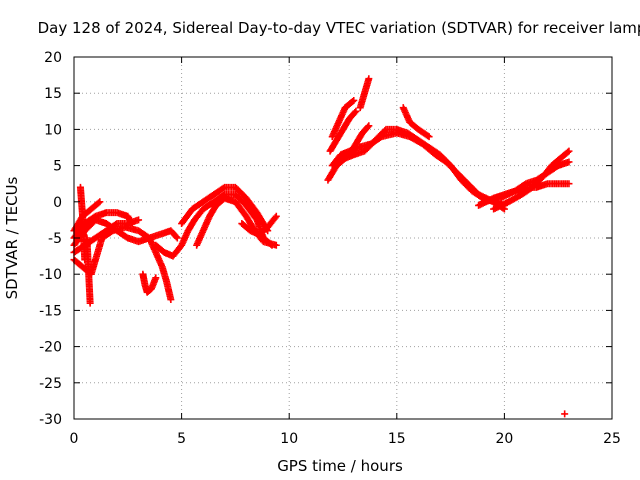  I want to click on y-tick-label: -25, so click(50, 384).